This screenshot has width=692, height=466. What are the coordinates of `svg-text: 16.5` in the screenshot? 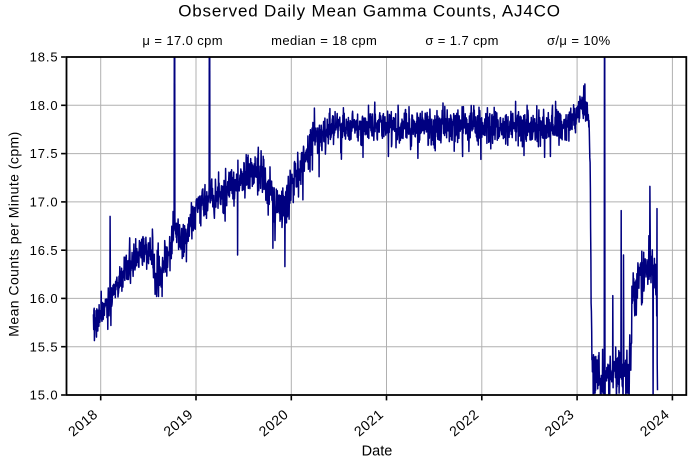 It's located at (44, 250).